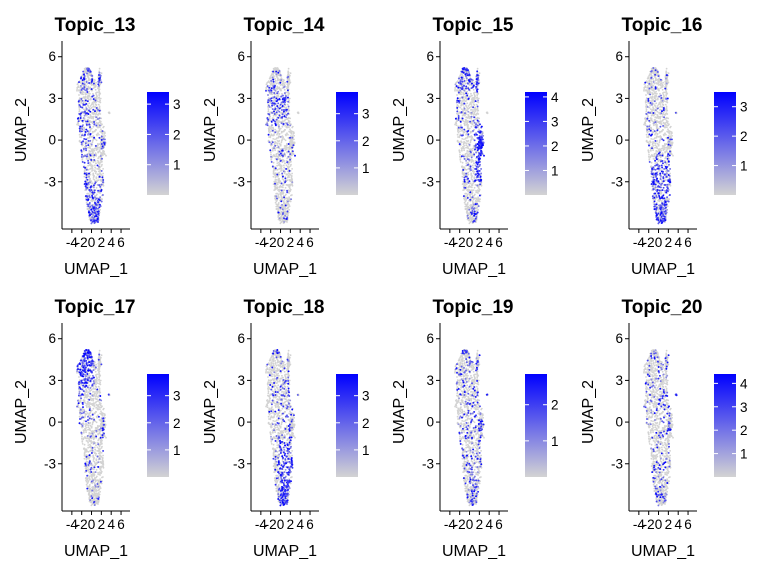 This screenshot has width=768, height=576. Describe the element at coordinates (52, 98) in the screenshot. I see `y-tick-label: 3` at that location.